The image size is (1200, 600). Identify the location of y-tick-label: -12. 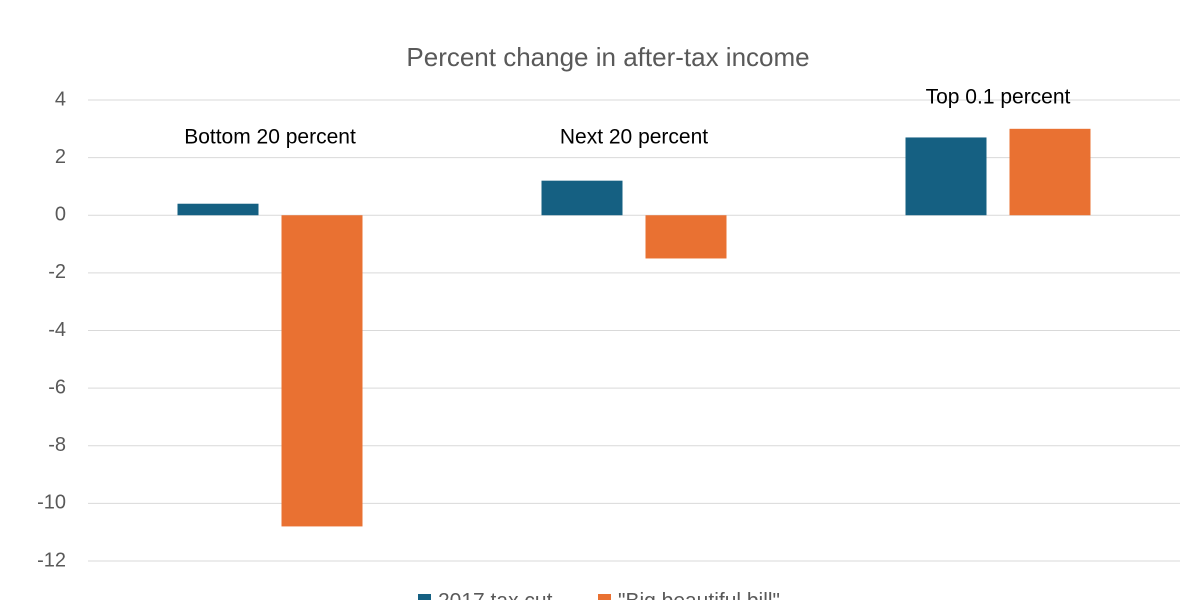
(51, 560).